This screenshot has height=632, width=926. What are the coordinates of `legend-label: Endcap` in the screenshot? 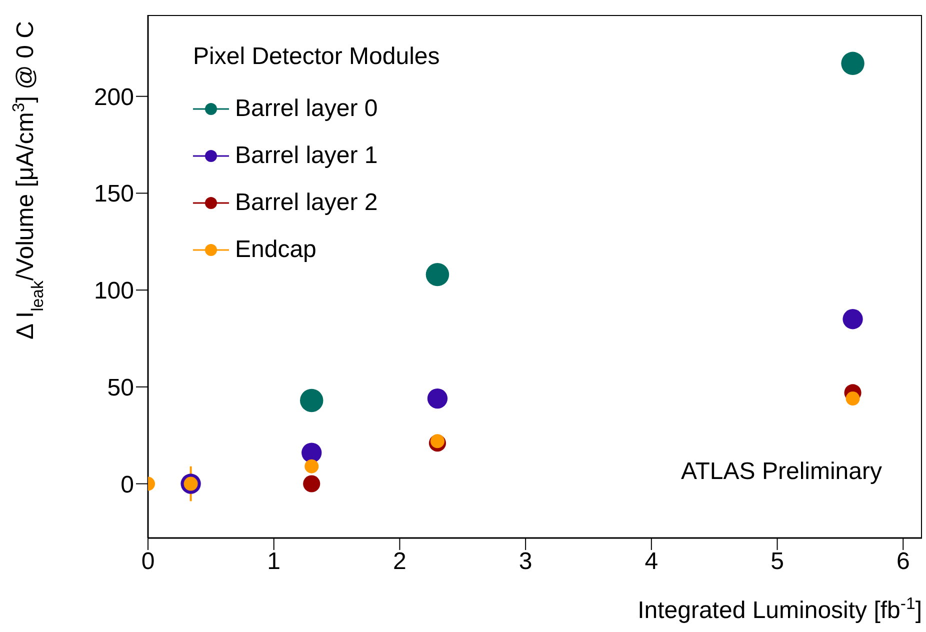 It's located at (275, 250).